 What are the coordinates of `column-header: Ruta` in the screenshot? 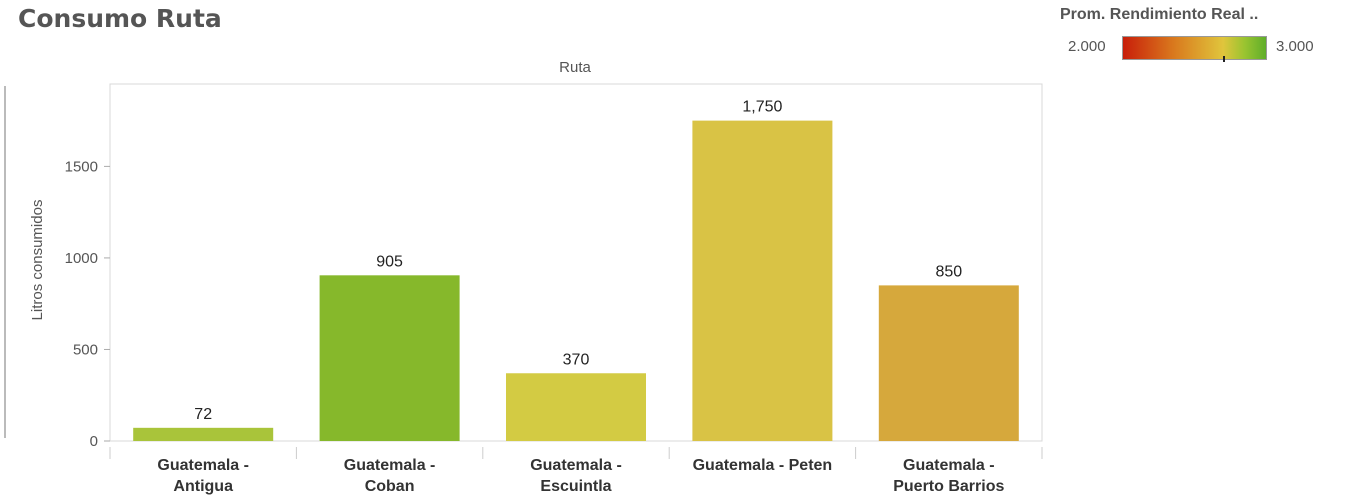 It's located at (575, 67).